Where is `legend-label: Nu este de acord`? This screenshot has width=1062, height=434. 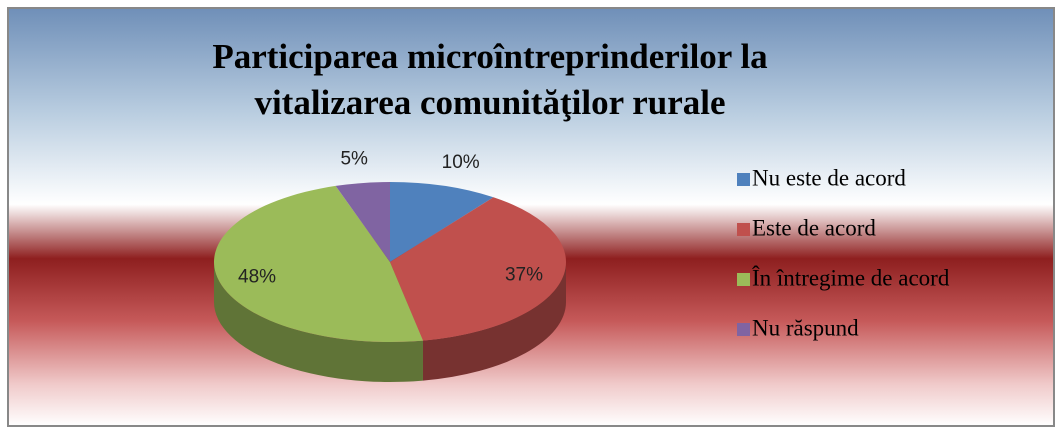 legend-label: Nu este de acord is located at coordinates (829, 177).